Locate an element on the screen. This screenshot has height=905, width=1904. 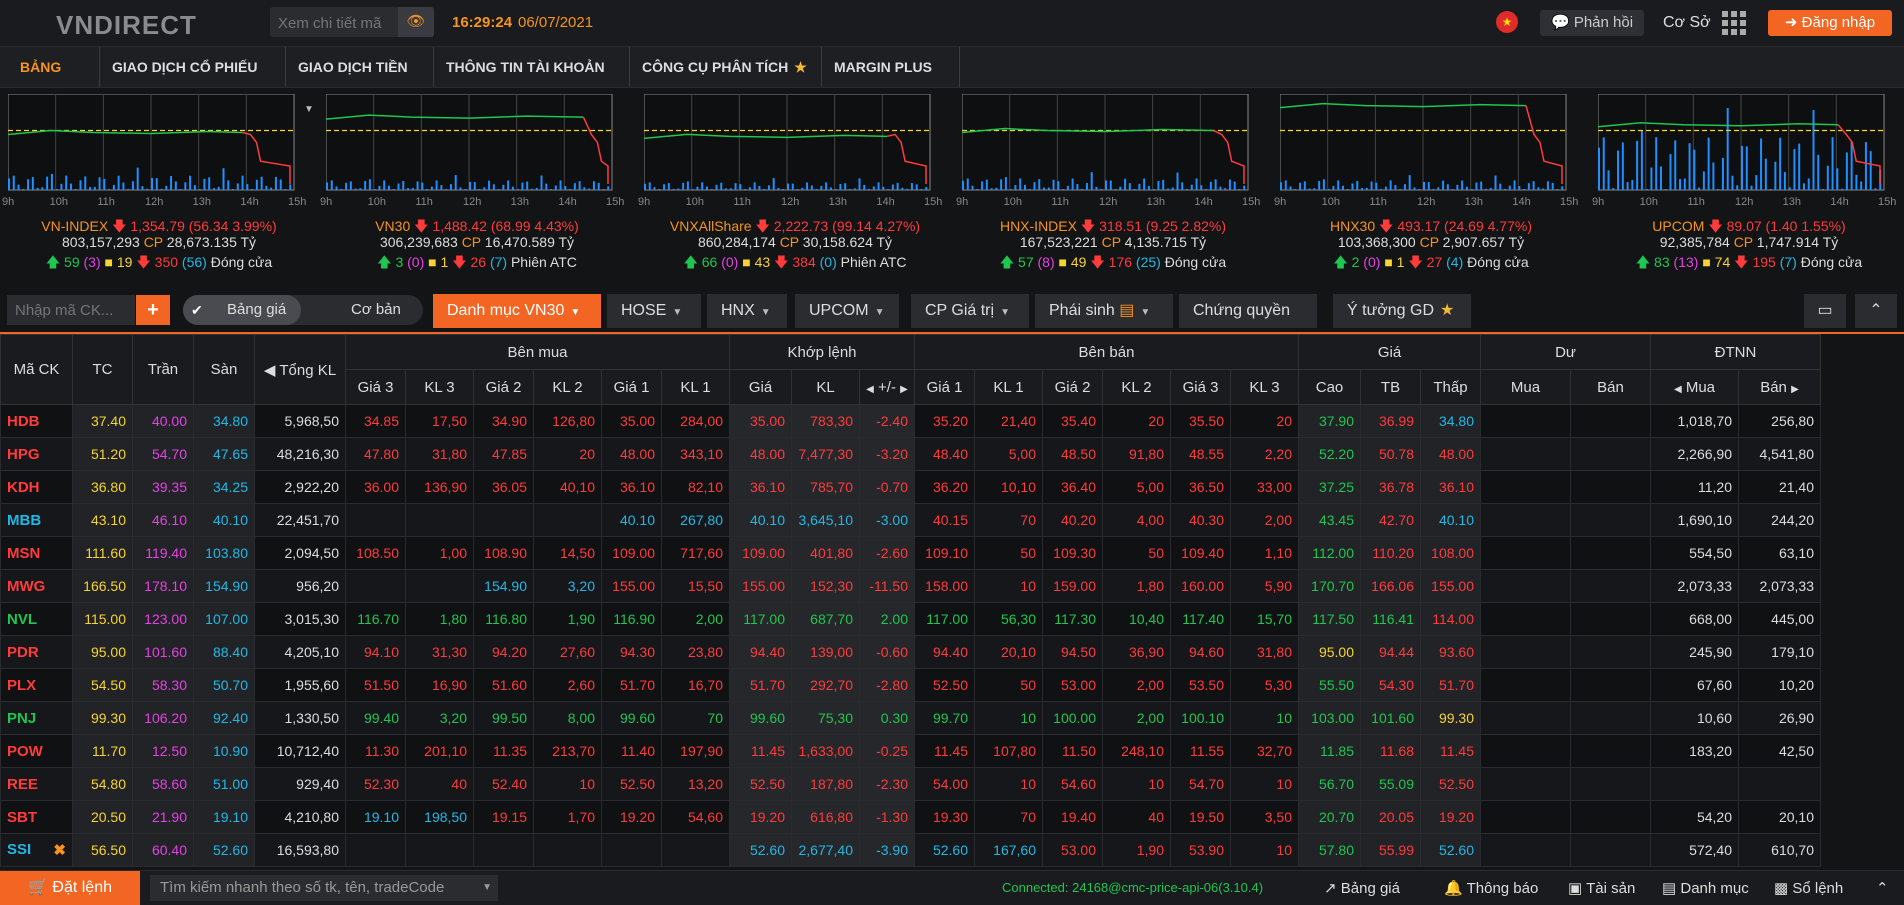
col-san: Sàn is located at coordinates (224, 369).